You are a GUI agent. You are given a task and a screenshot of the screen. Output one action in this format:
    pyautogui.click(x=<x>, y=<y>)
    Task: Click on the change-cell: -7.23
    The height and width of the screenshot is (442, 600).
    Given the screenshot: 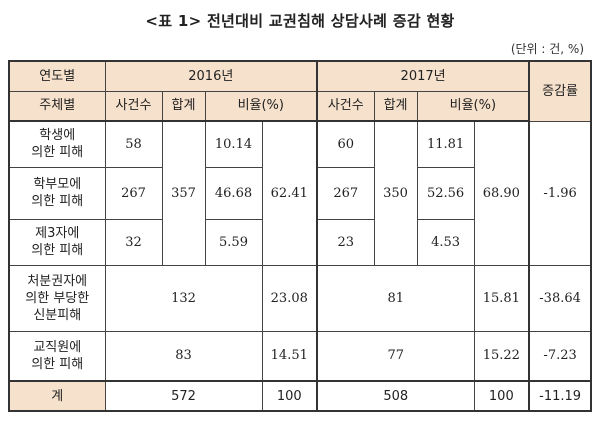 What is the action you would take?
    pyautogui.click(x=560, y=356)
    